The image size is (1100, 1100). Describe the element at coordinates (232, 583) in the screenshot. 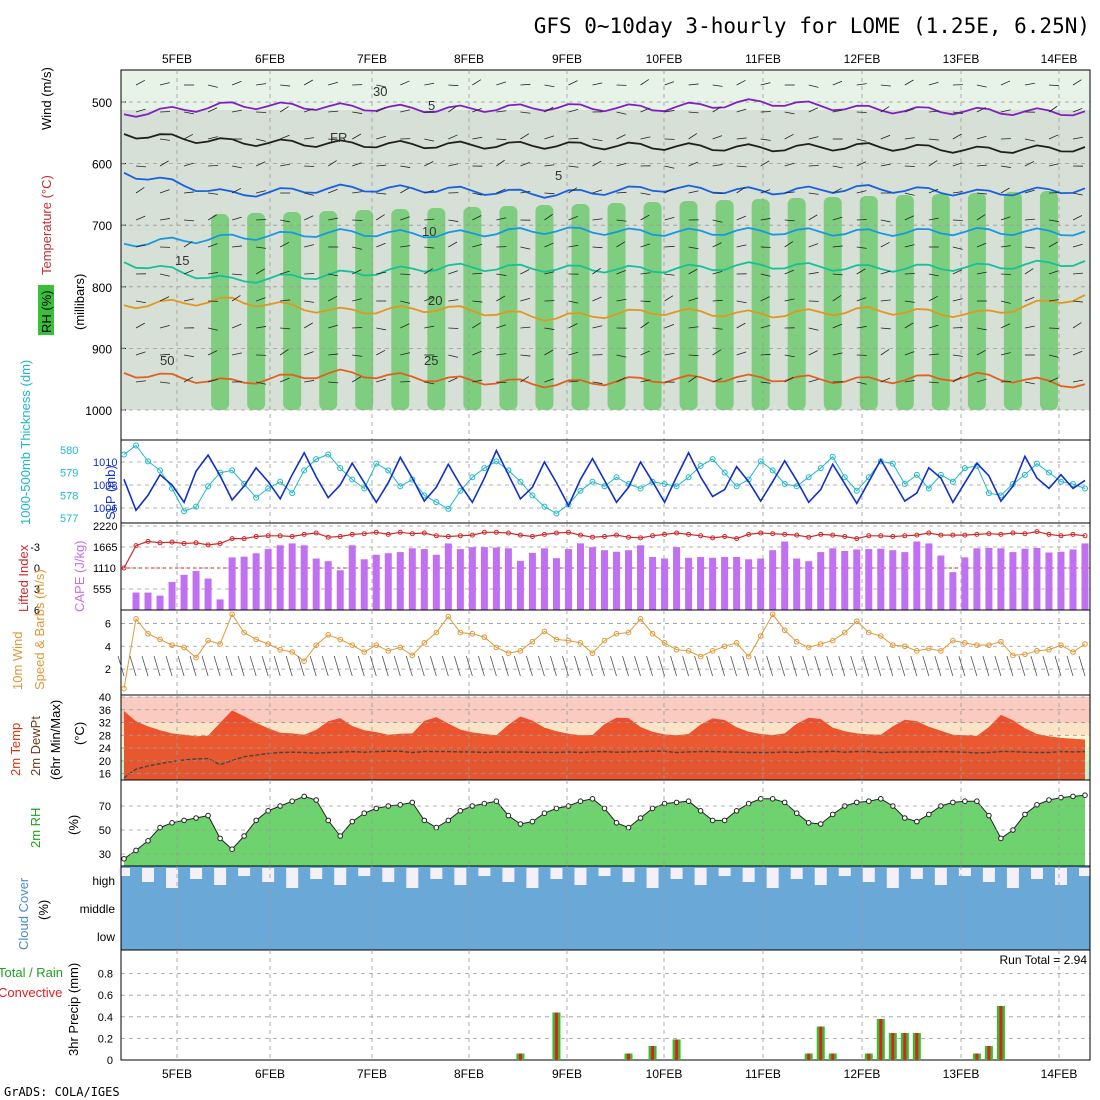

I see `cape-bar` at that location.